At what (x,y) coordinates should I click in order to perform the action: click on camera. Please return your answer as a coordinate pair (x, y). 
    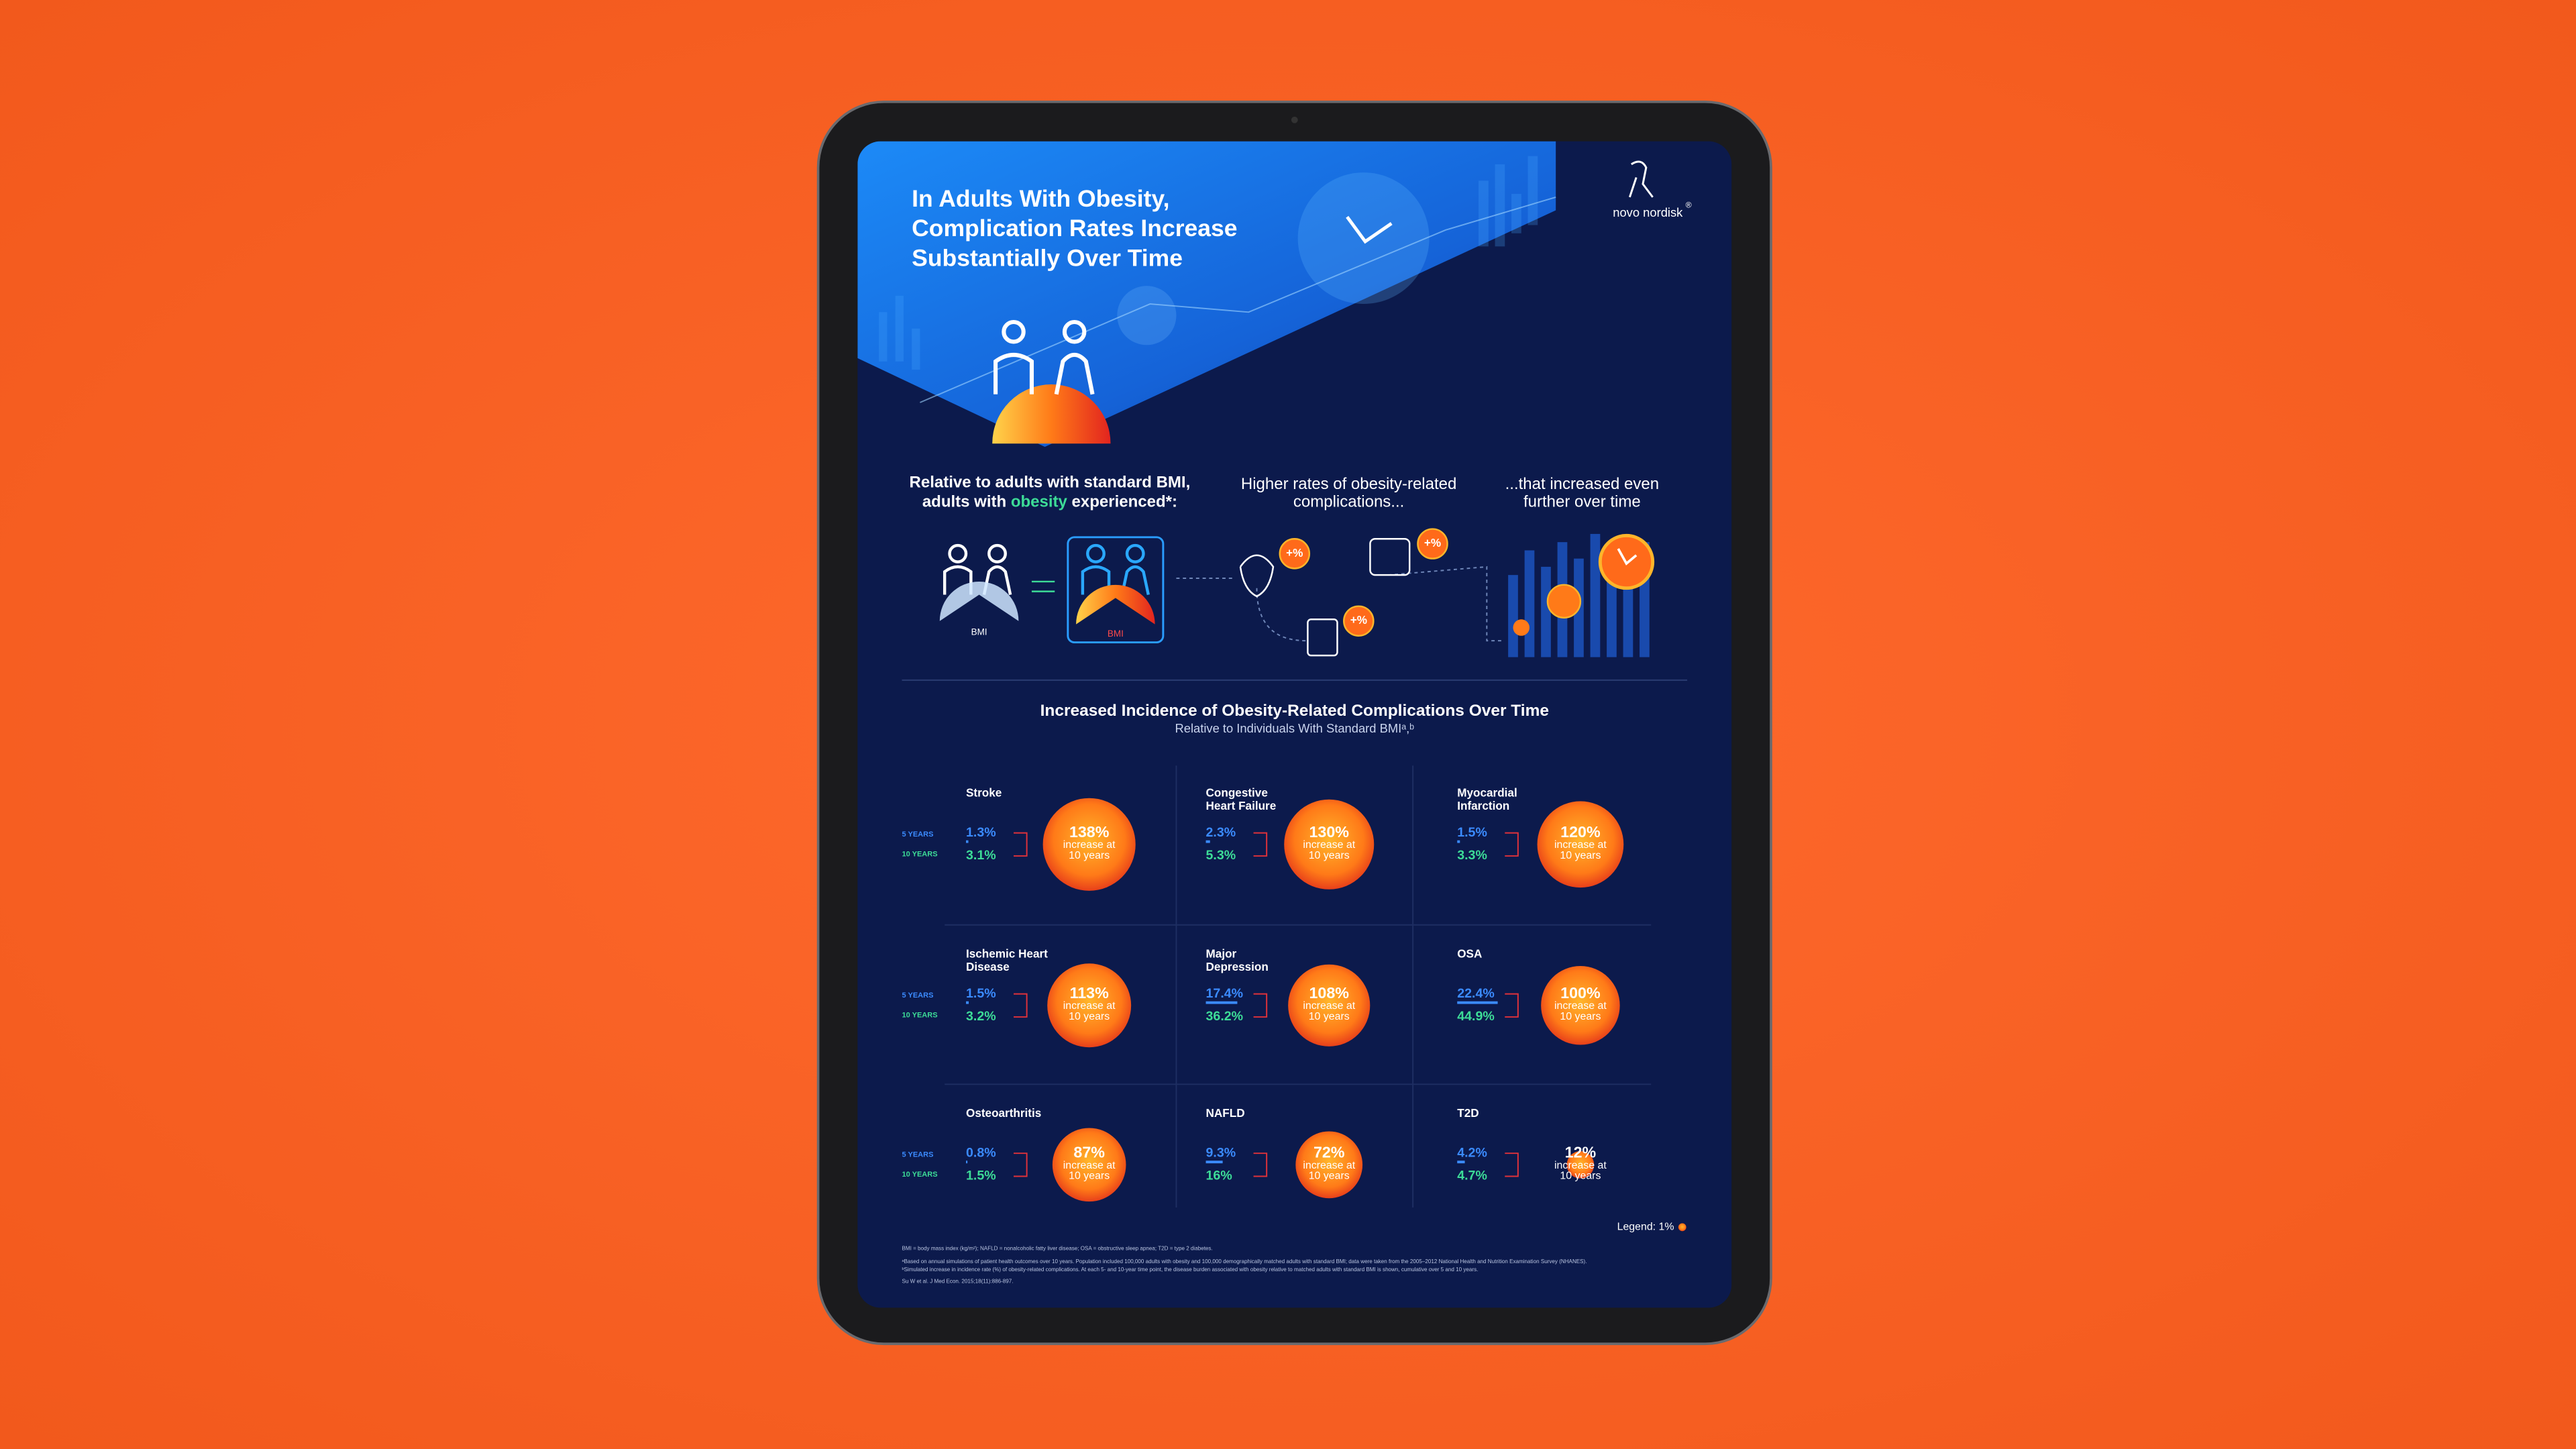
    Looking at the image, I should click on (1294, 119).